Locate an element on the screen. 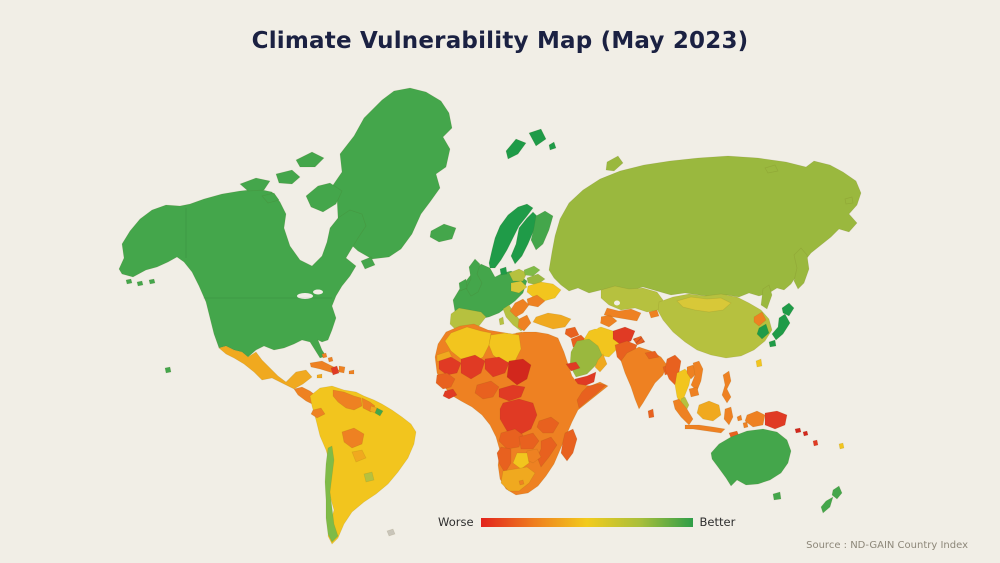 This screenshot has width=1000, height=563. region-senegal-guinea is located at coordinates (445, 381).